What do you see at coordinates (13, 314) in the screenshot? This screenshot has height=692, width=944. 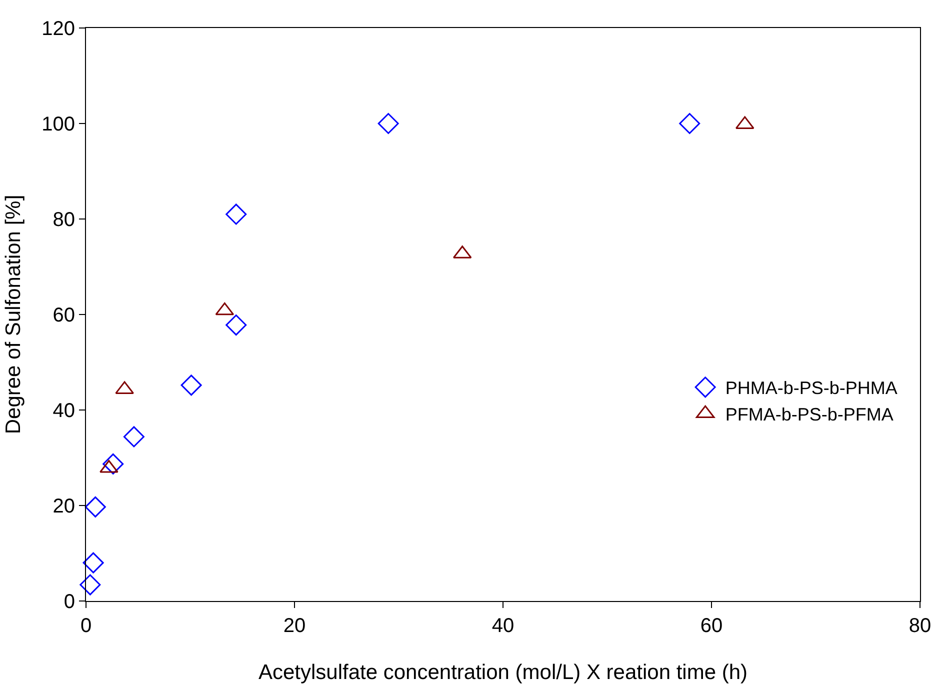 I see `y-axis-title: Degree of Sulfonation [%]` at bounding box center [13, 314].